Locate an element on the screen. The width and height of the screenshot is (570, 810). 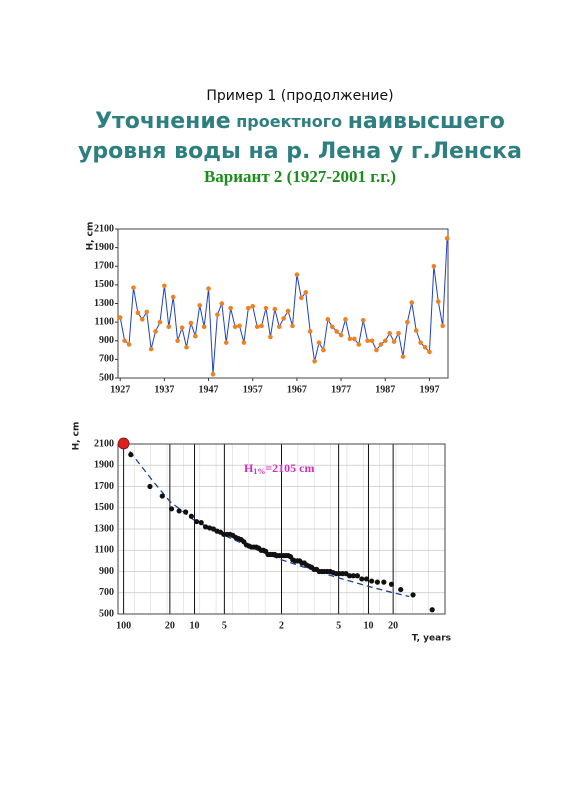
x-tick-label: 1987 is located at coordinates (385, 389).